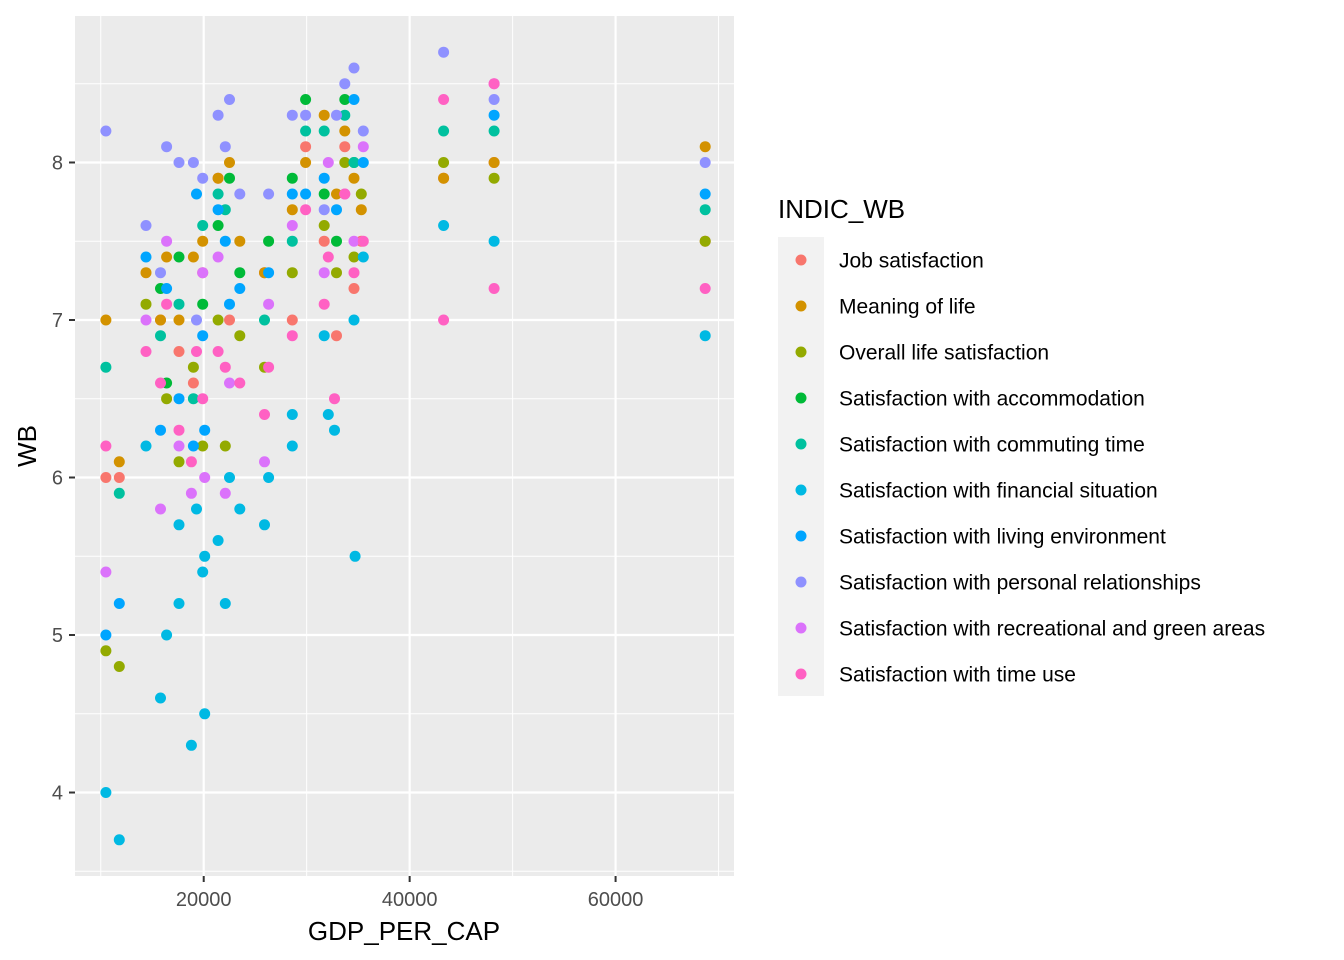  I want to click on legend-label: Satisfaction with living environment, so click(1002, 537).